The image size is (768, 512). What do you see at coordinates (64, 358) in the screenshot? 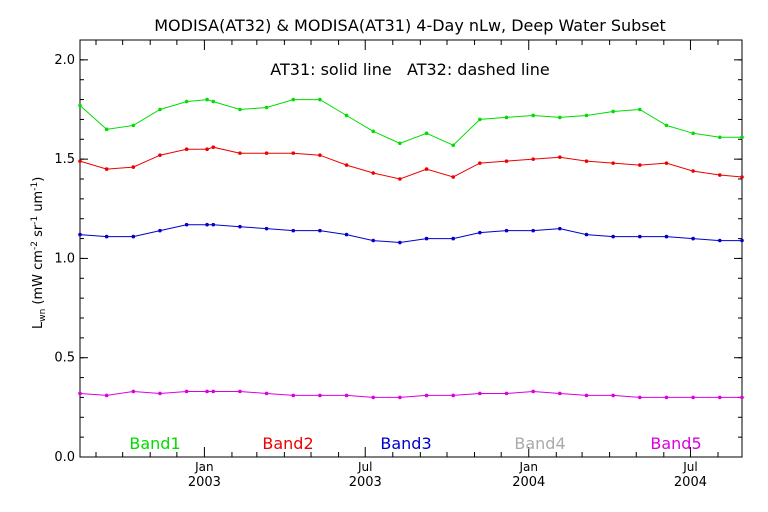
I see `y-tick-label: 0.5` at bounding box center [64, 358].